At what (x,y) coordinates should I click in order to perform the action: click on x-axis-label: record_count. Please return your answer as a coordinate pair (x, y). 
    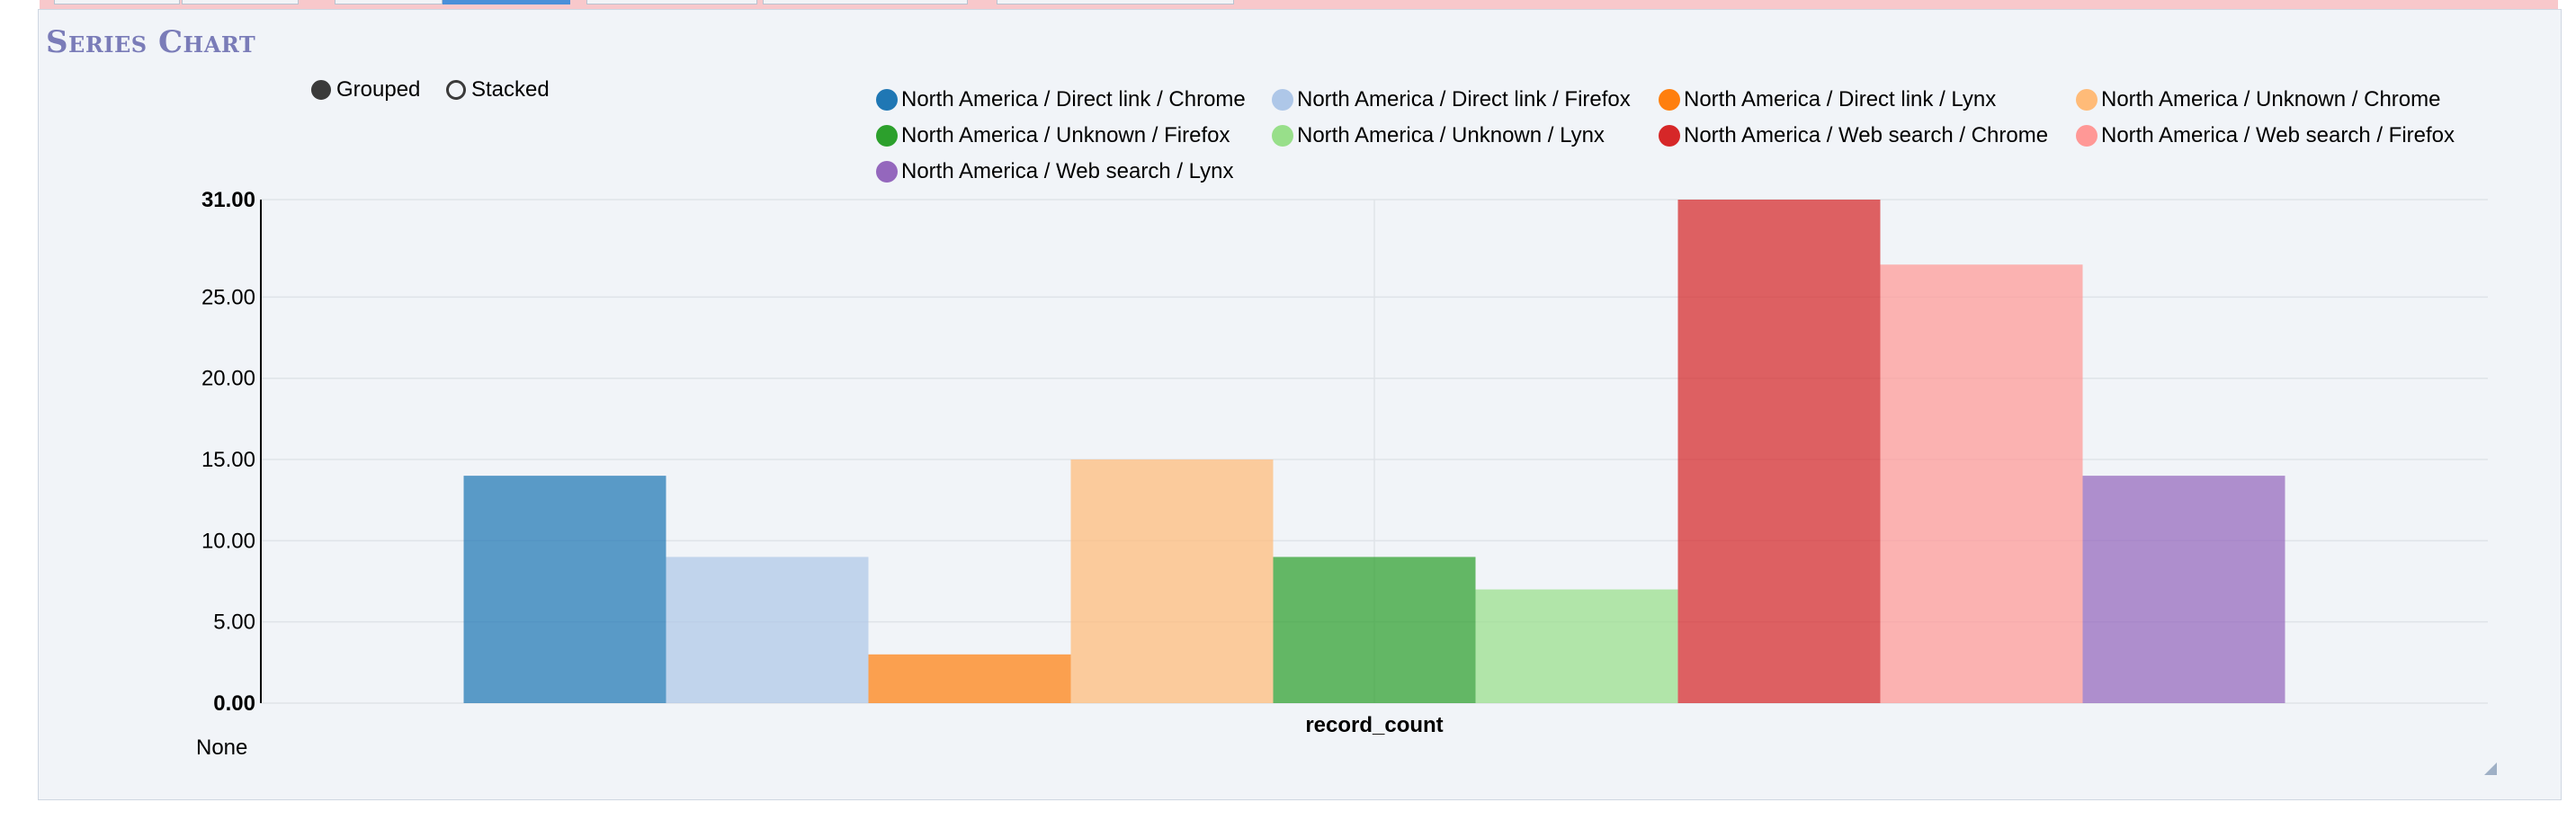
    Looking at the image, I should click on (1374, 725).